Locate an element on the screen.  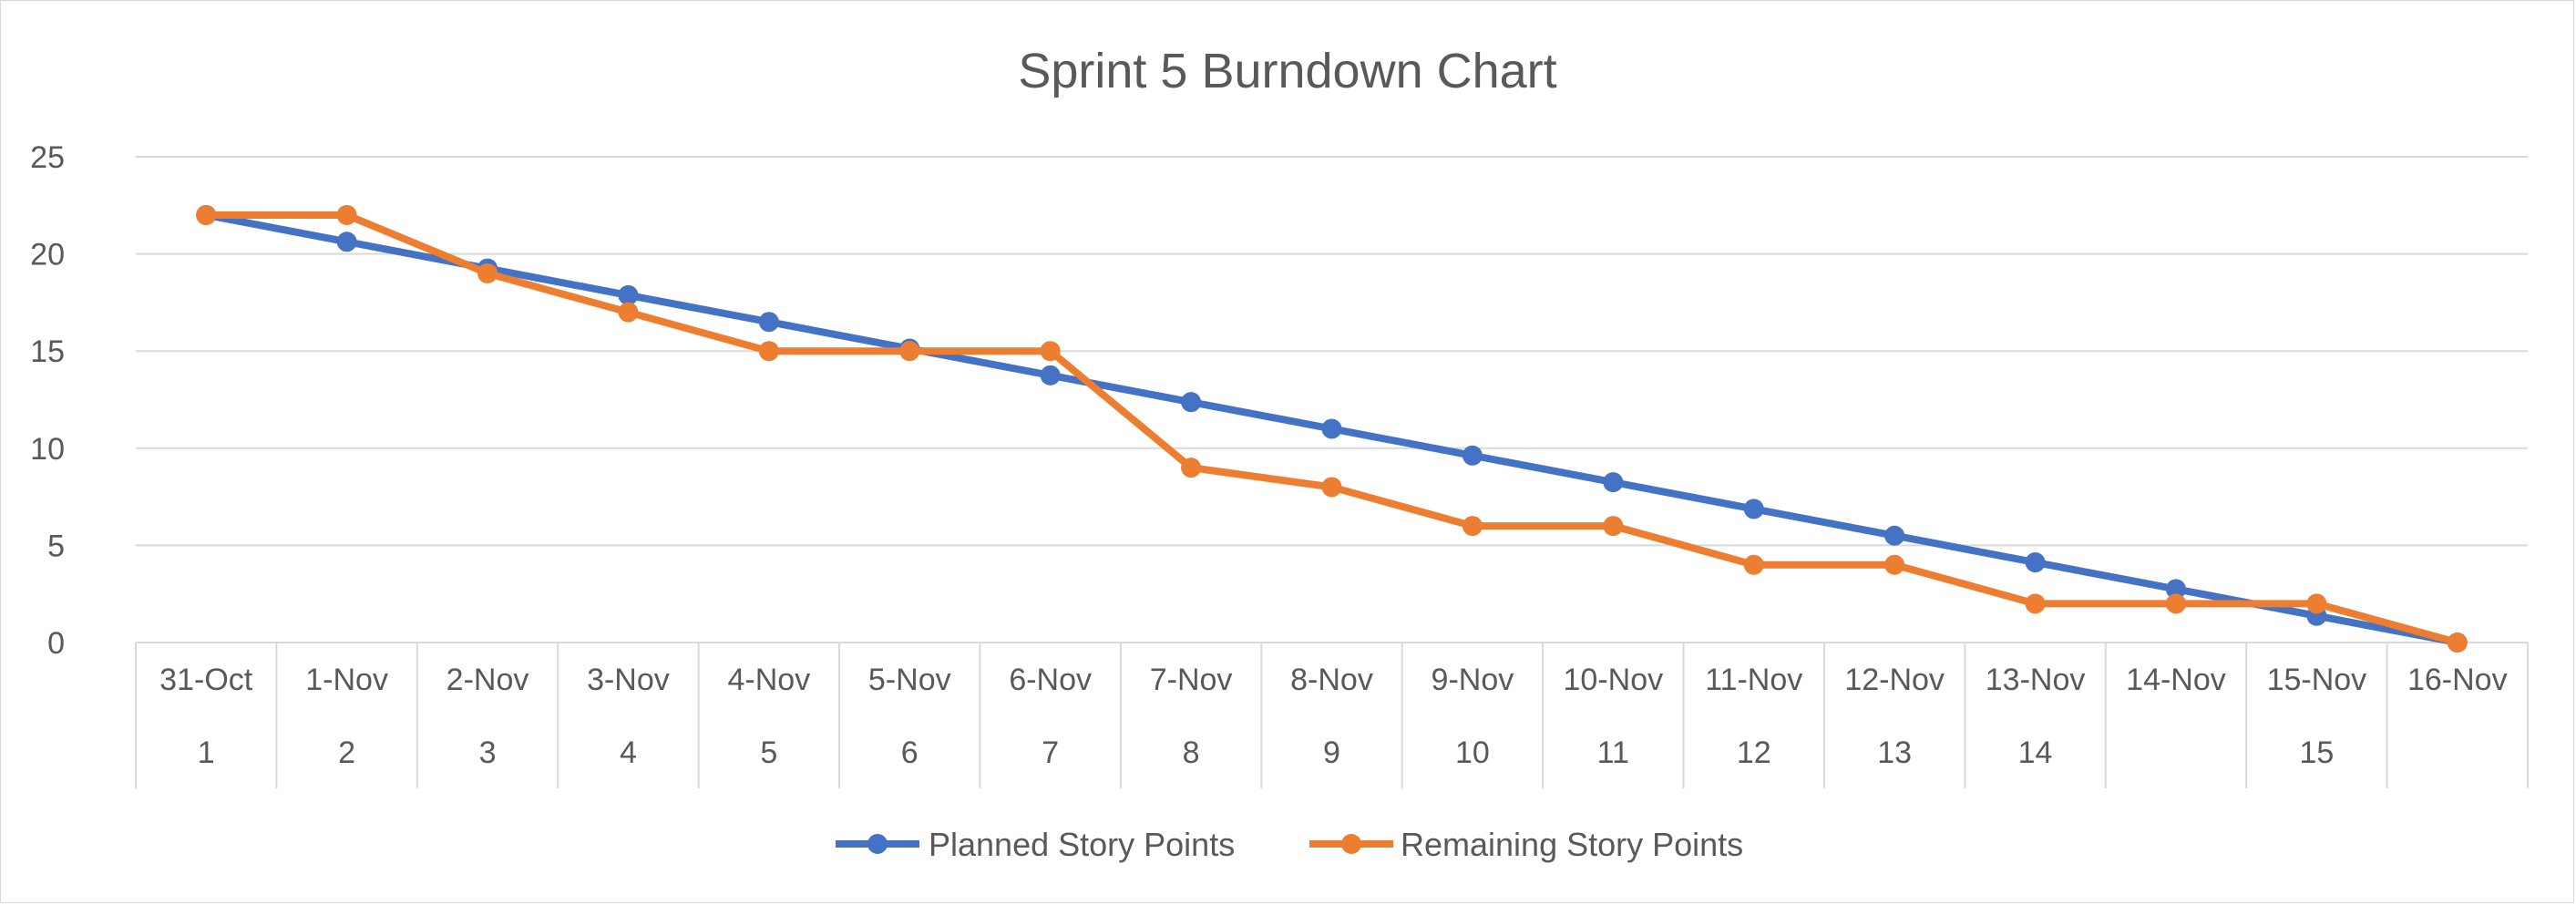
x-day-label: 4 is located at coordinates (628, 752).